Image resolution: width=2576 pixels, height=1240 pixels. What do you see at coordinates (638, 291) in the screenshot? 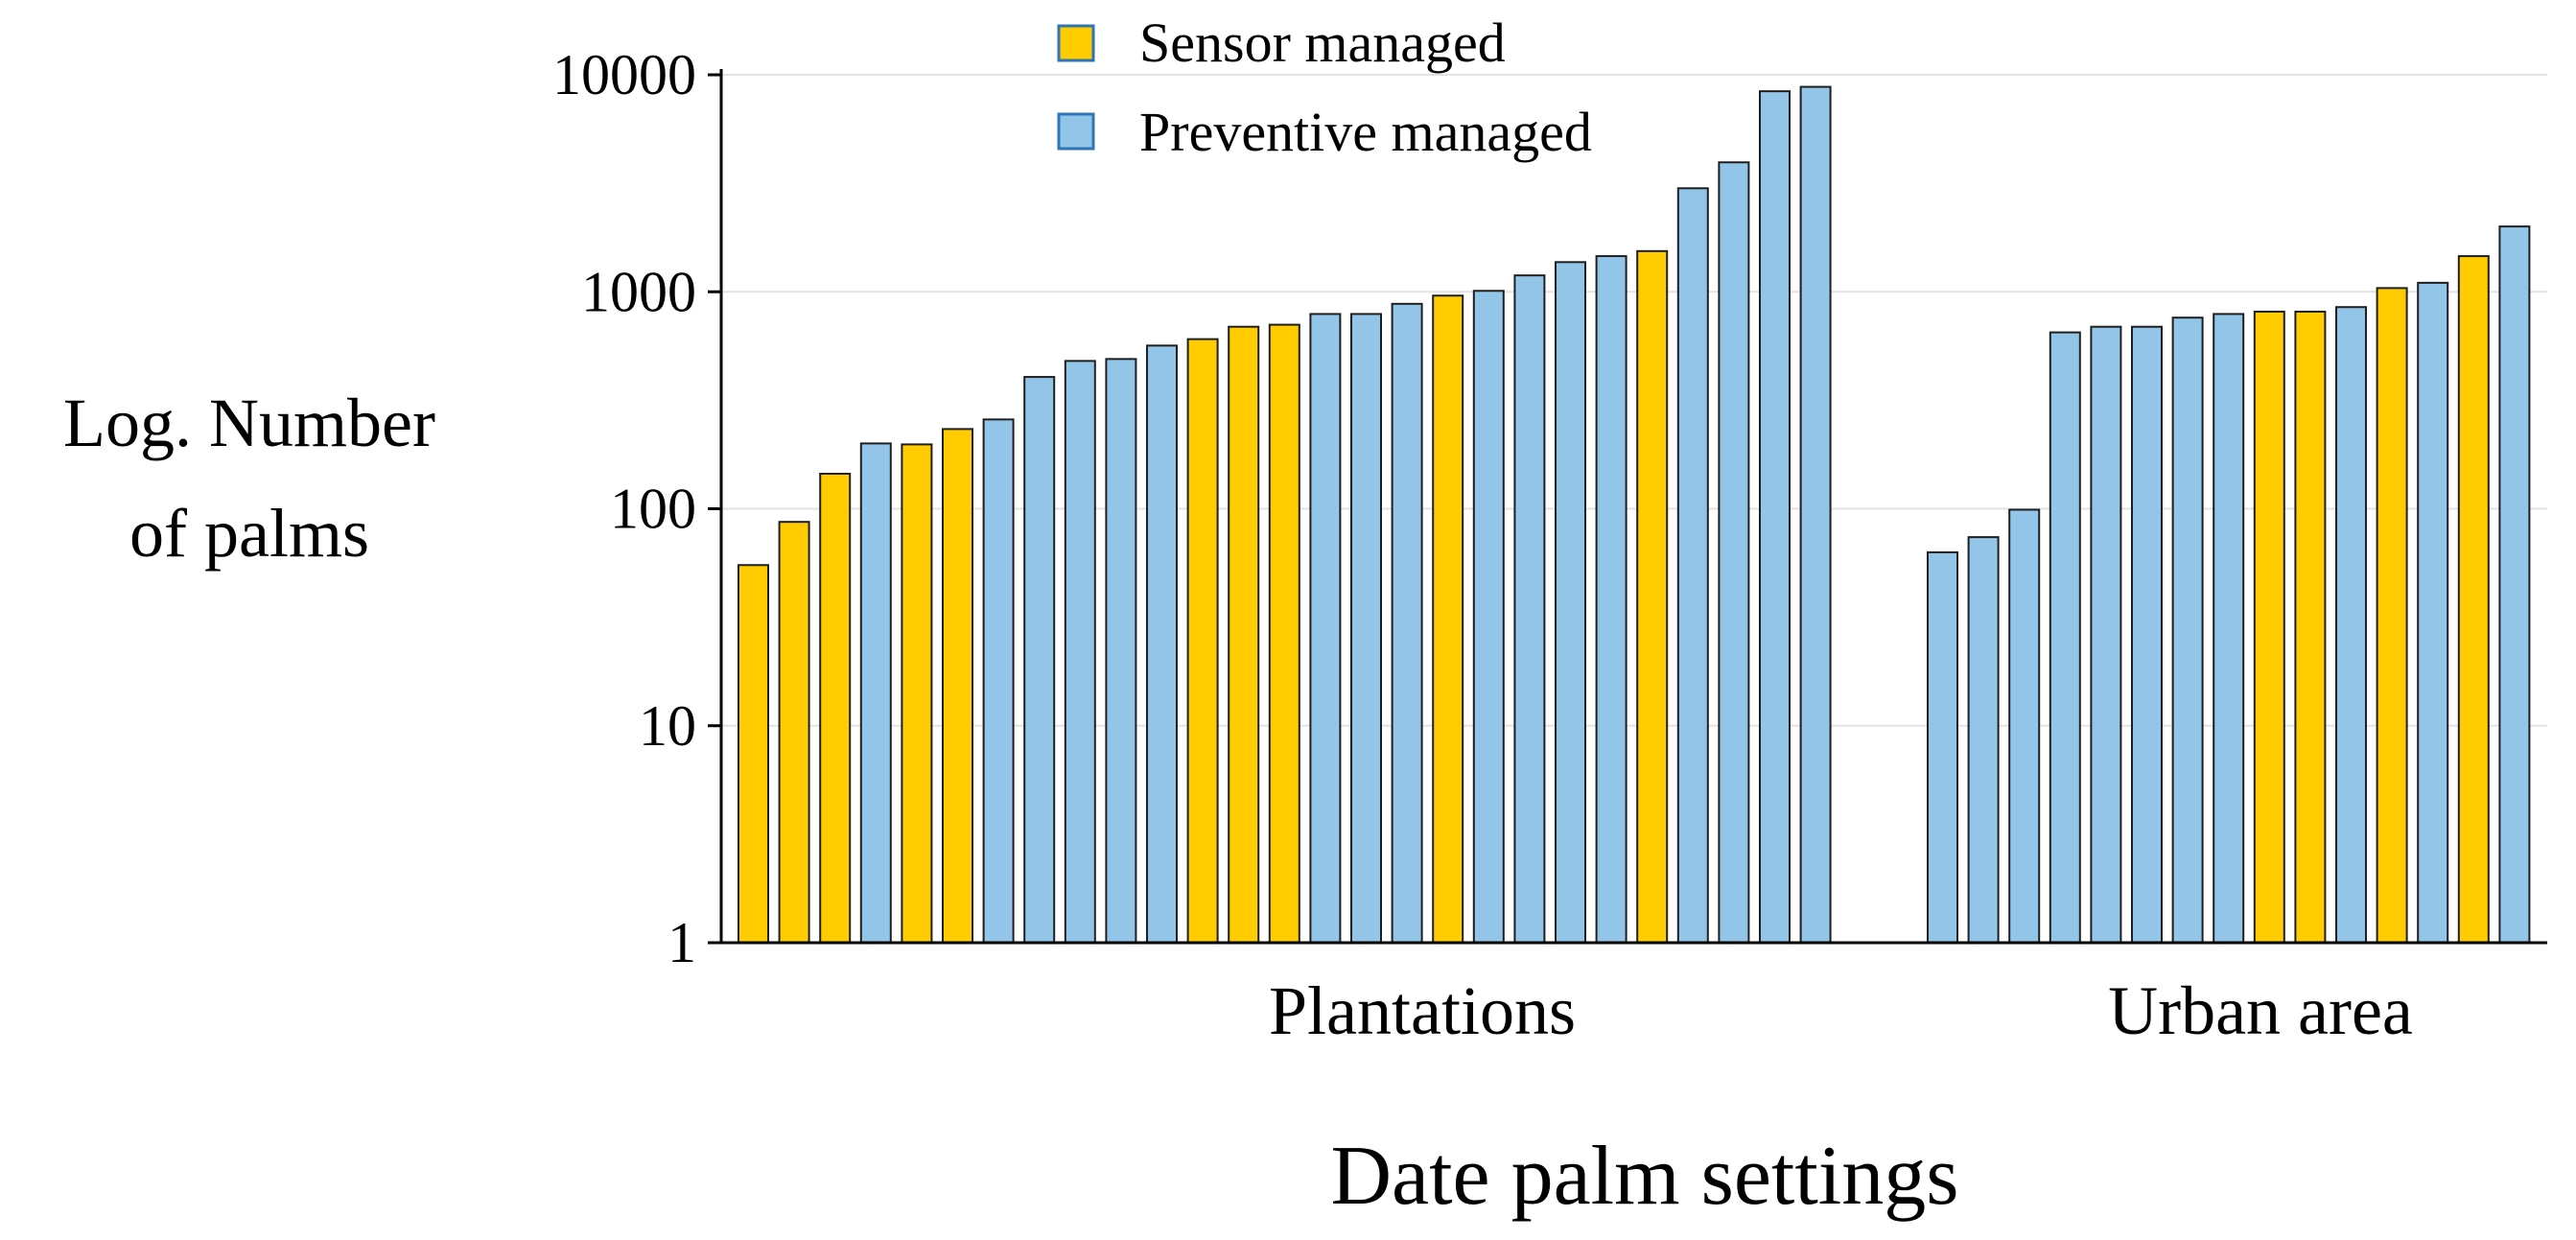
I see `y-tick-label: 1000` at bounding box center [638, 291].